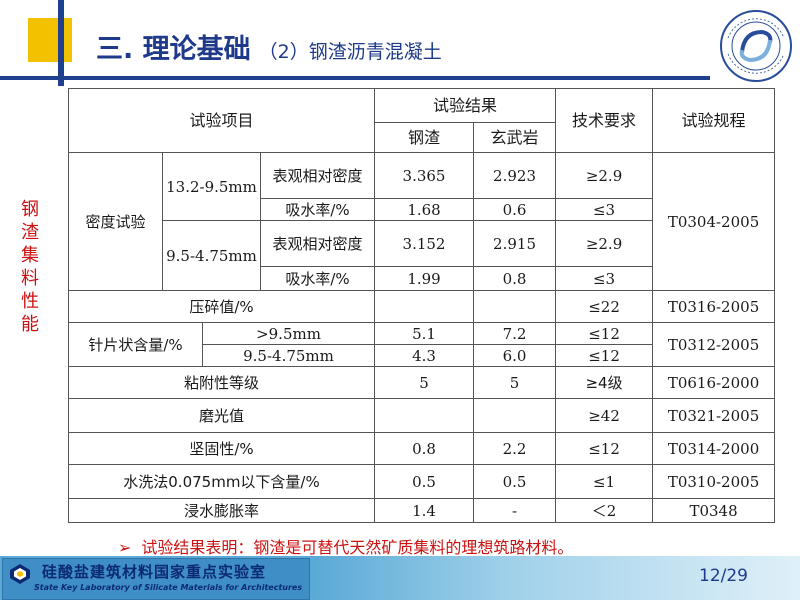  I want to click on basalt-value: 6.0, so click(515, 355).